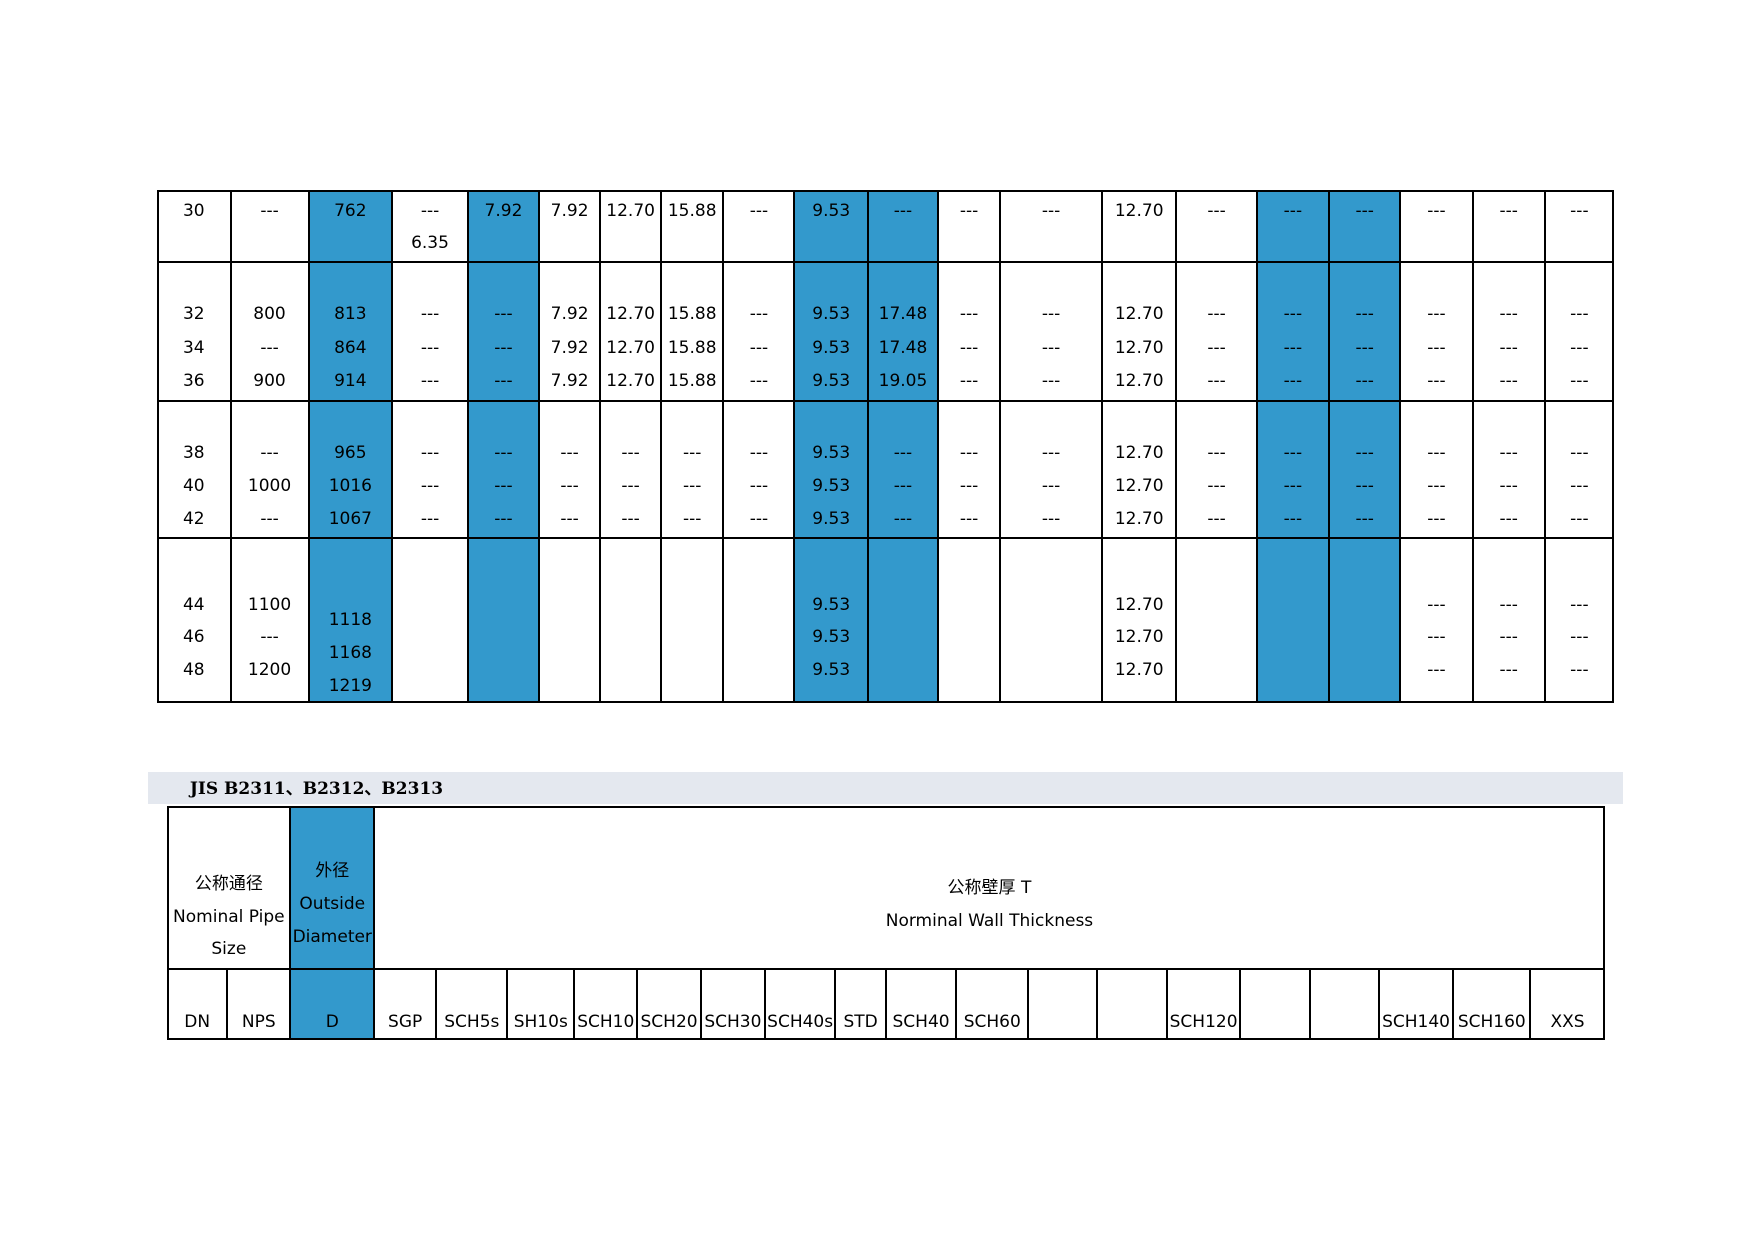  I want to click on cell-text: 1067, so click(350, 518).